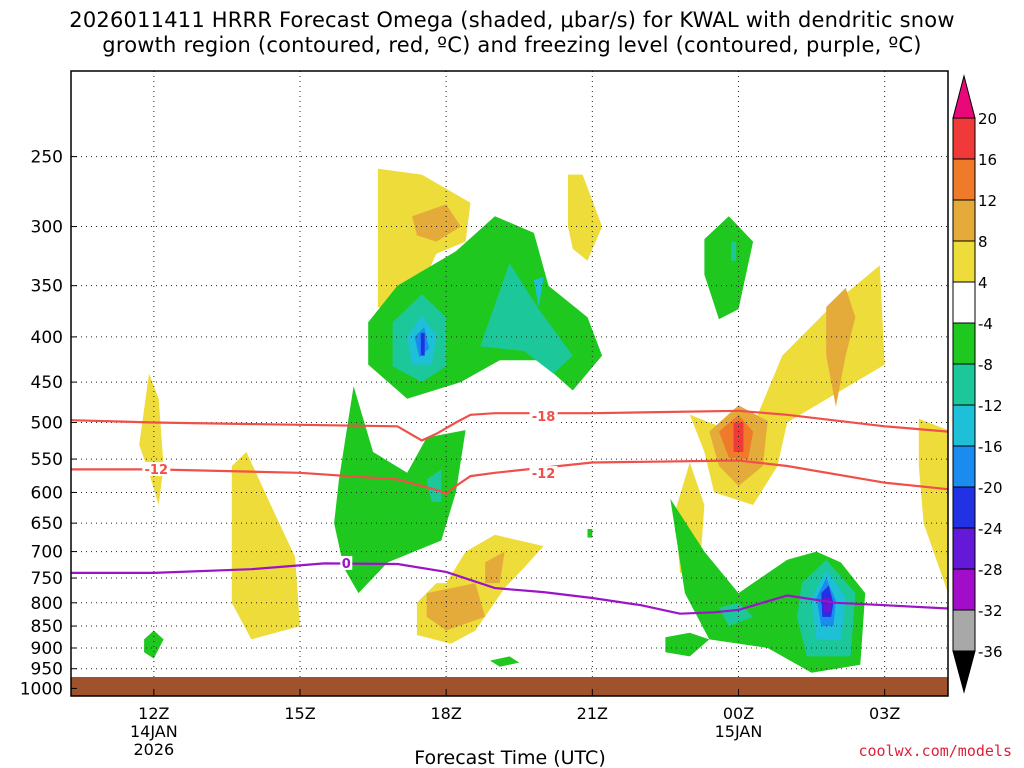 The height and width of the screenshot is (768, 1024). What do you see at coordinates (445, 713) in the screenshot?
I see `x-tick-label-18Z: 18Z` at bounding box center [445, 713].